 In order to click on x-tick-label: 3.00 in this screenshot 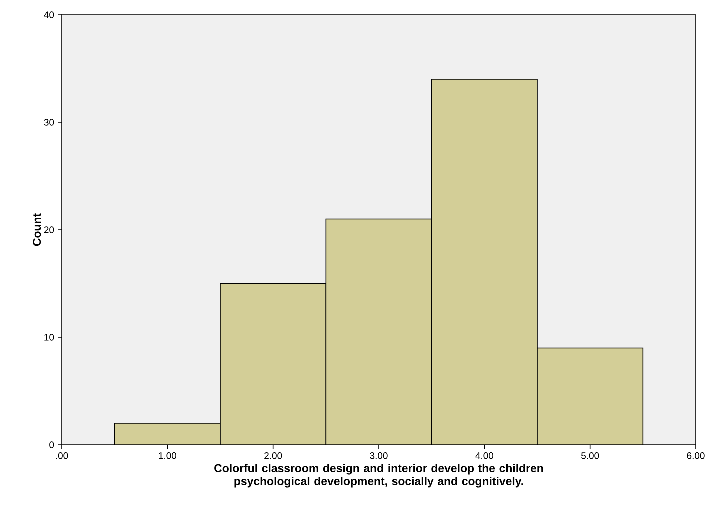, I will do `click(379, 456)`.